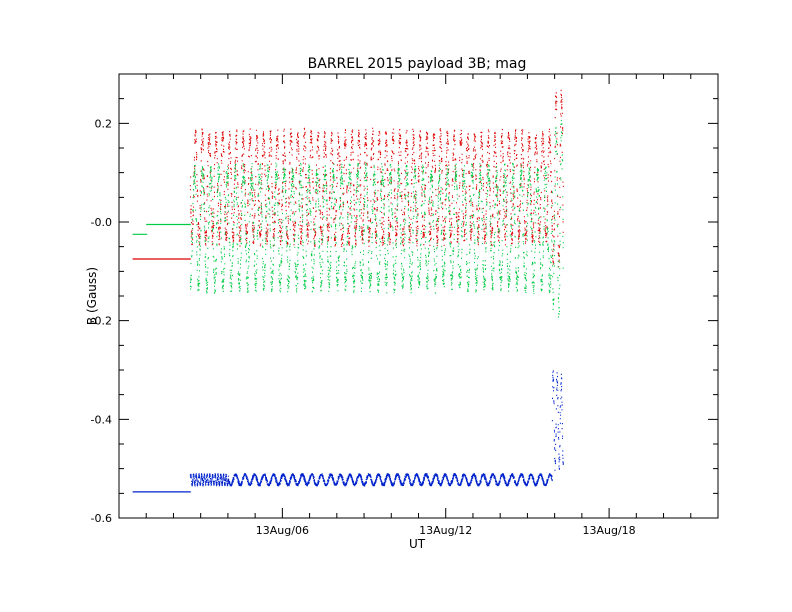  What do you see at coordinates (608, 530) in the screenshot?
I see `x-tick-label: 13Aug/18` at bounding box center [608, 530].